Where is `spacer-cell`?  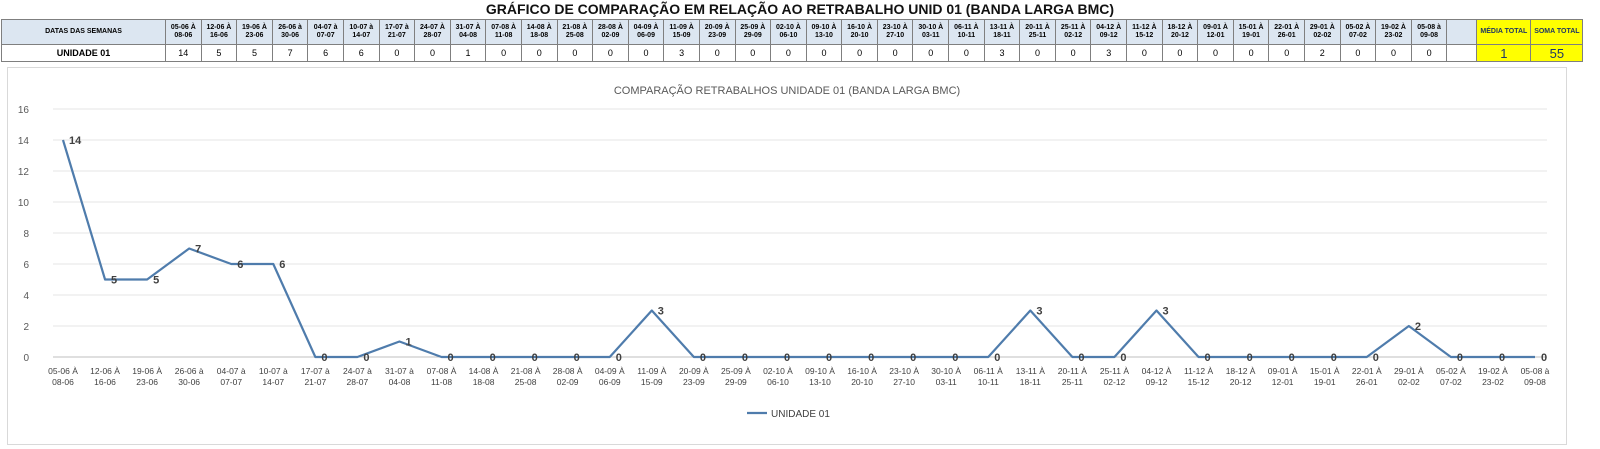
spacer-cell is located at coordinates (1462, 53).